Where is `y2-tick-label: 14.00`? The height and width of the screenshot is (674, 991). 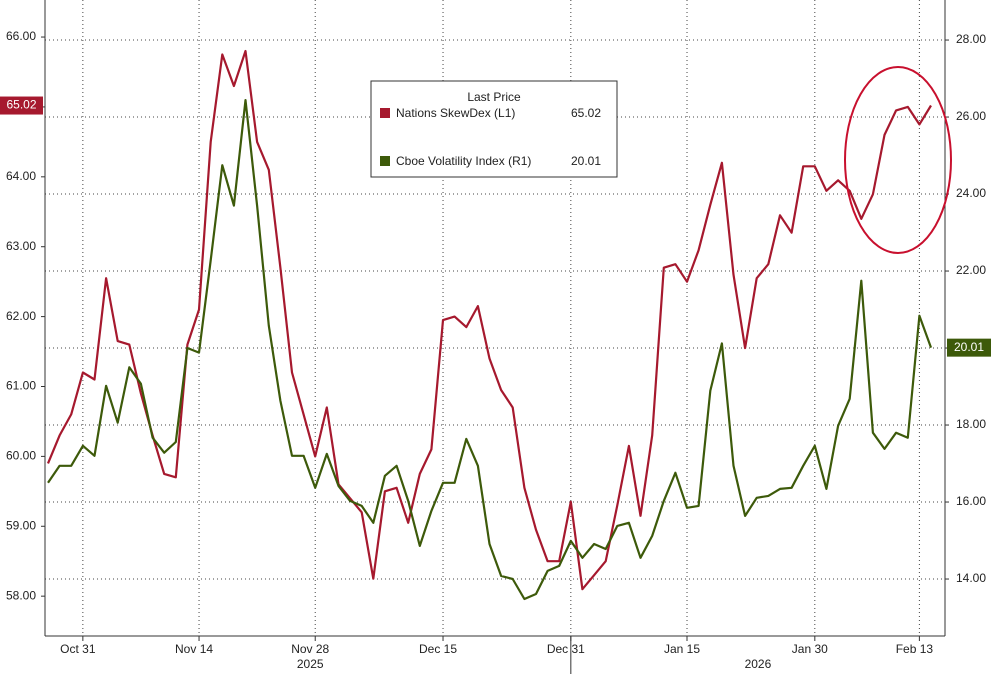
y2-tick-label: 14.00 is located at coordinates (971, 578).